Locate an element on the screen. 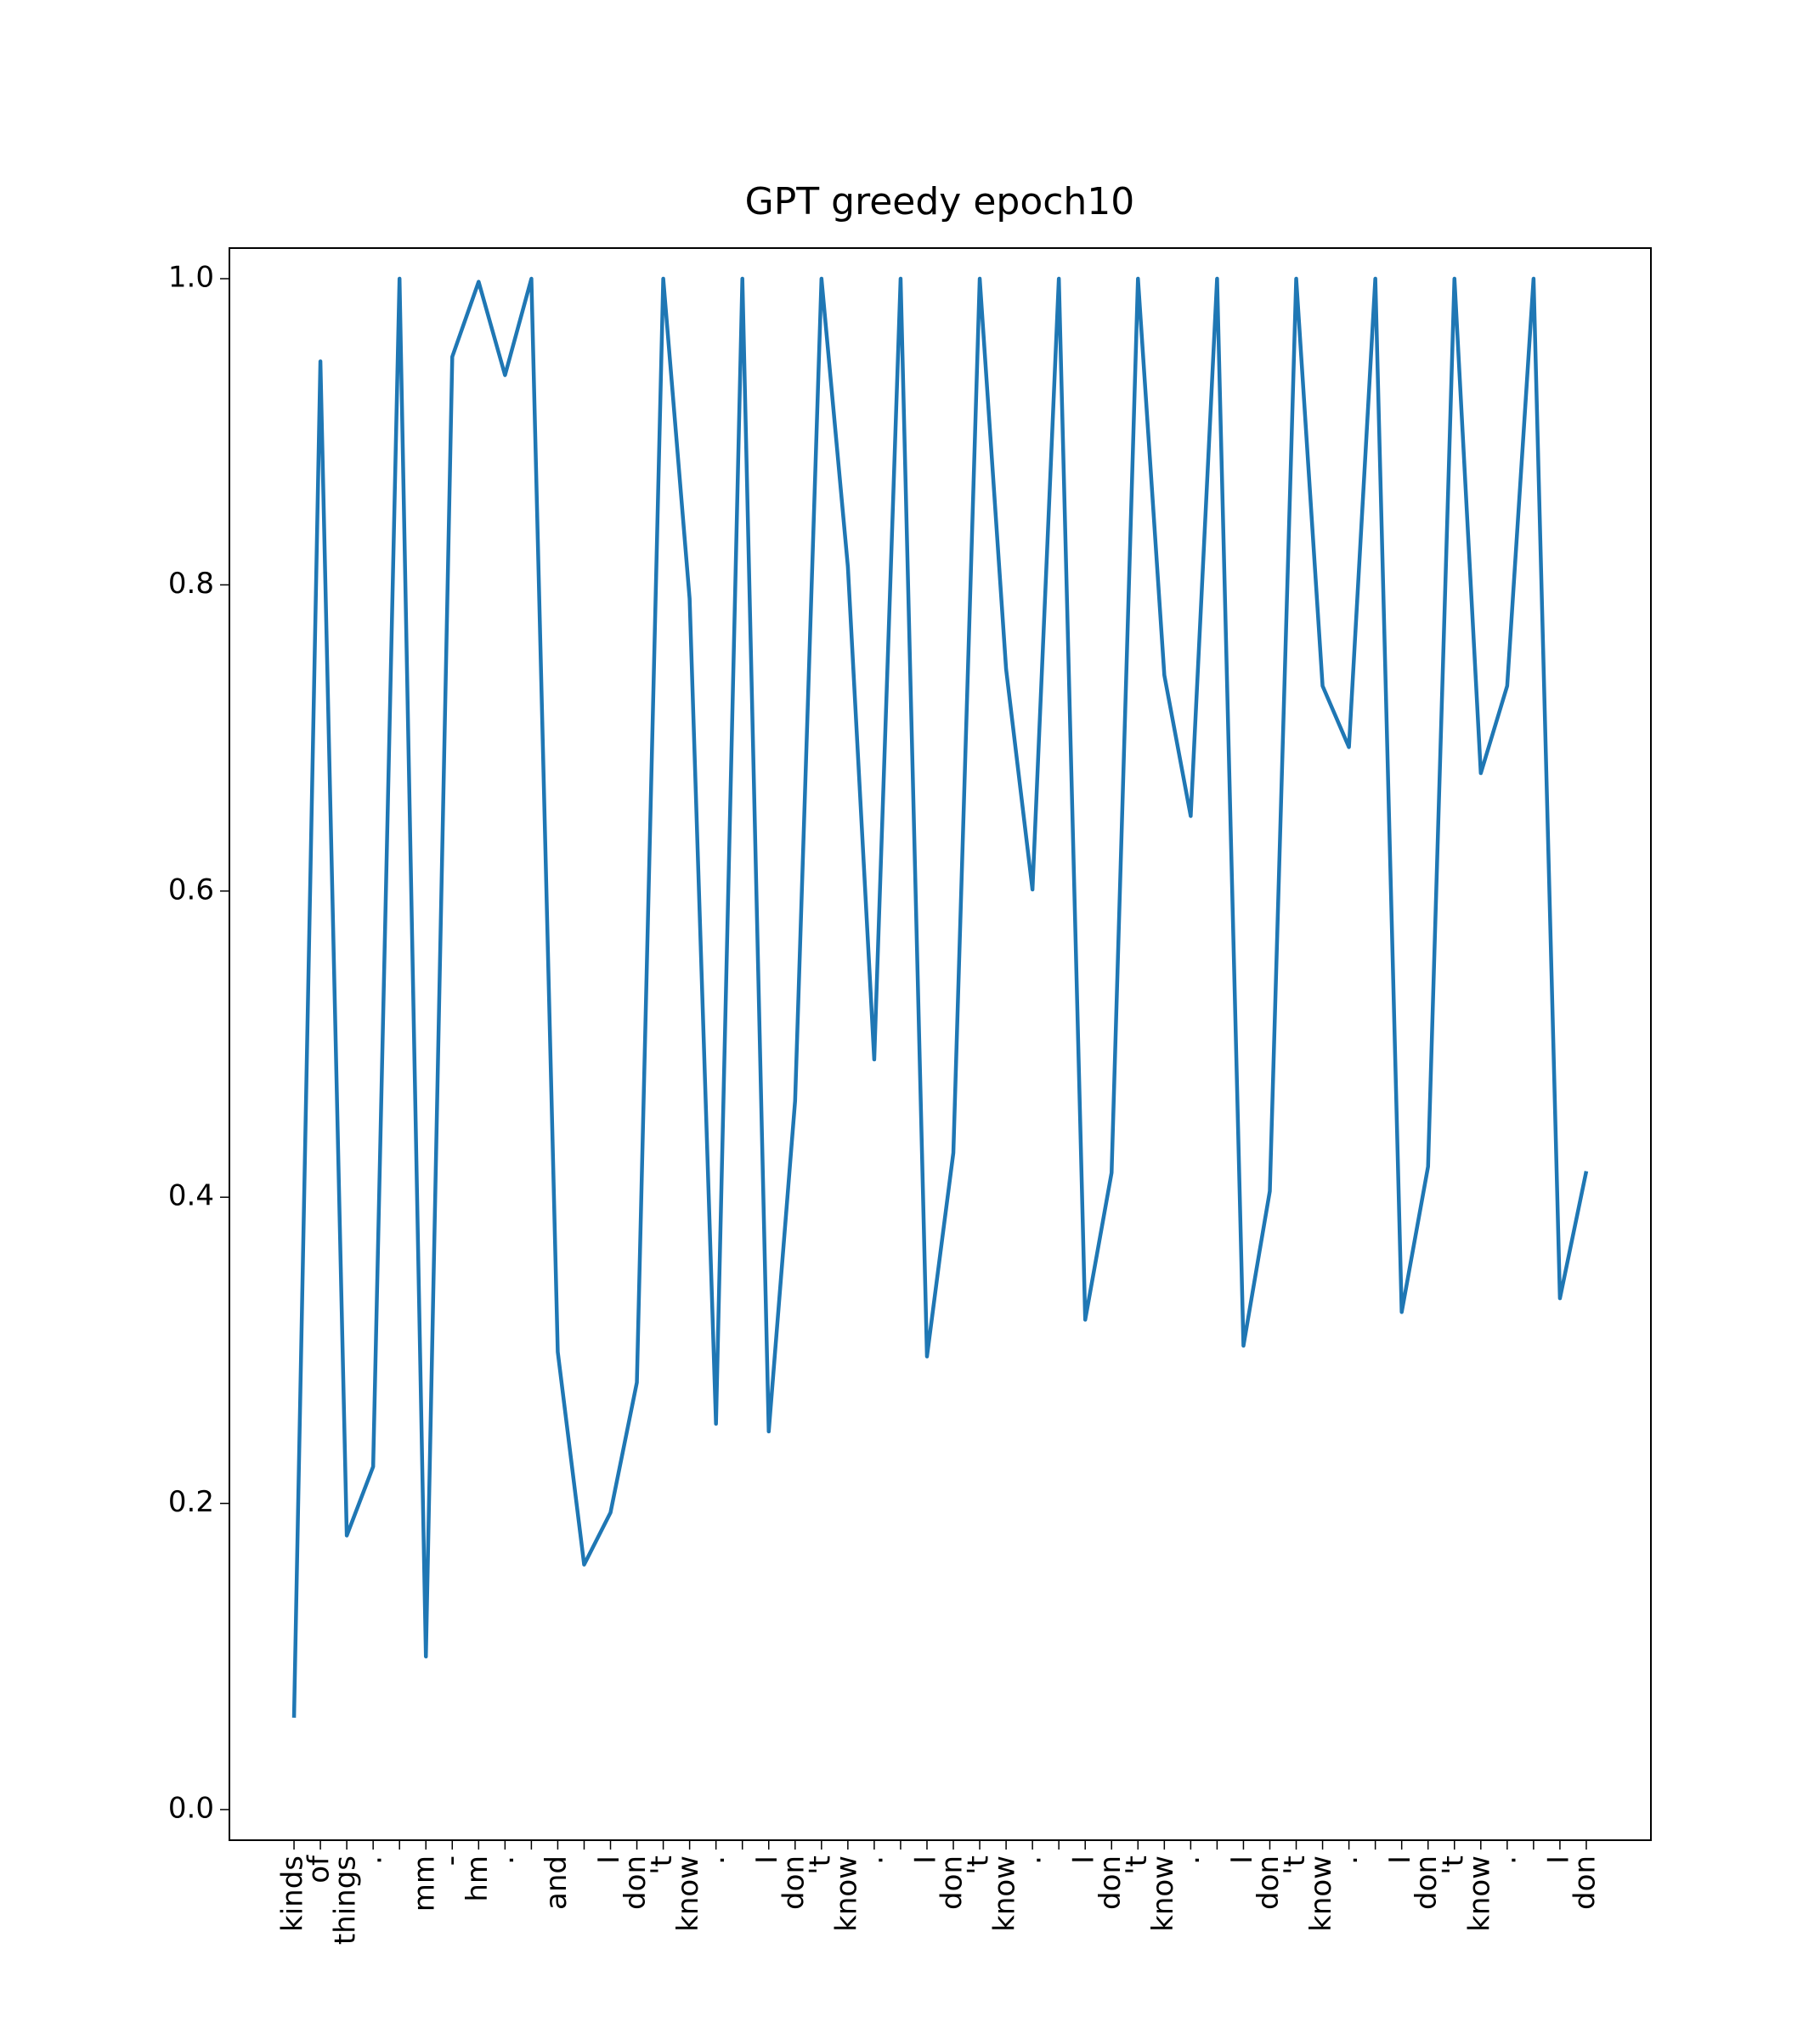 The width and height of the screenshot is (1820, 2039). y-tick-label: 0.2 is located at coordinates (191, 1502).